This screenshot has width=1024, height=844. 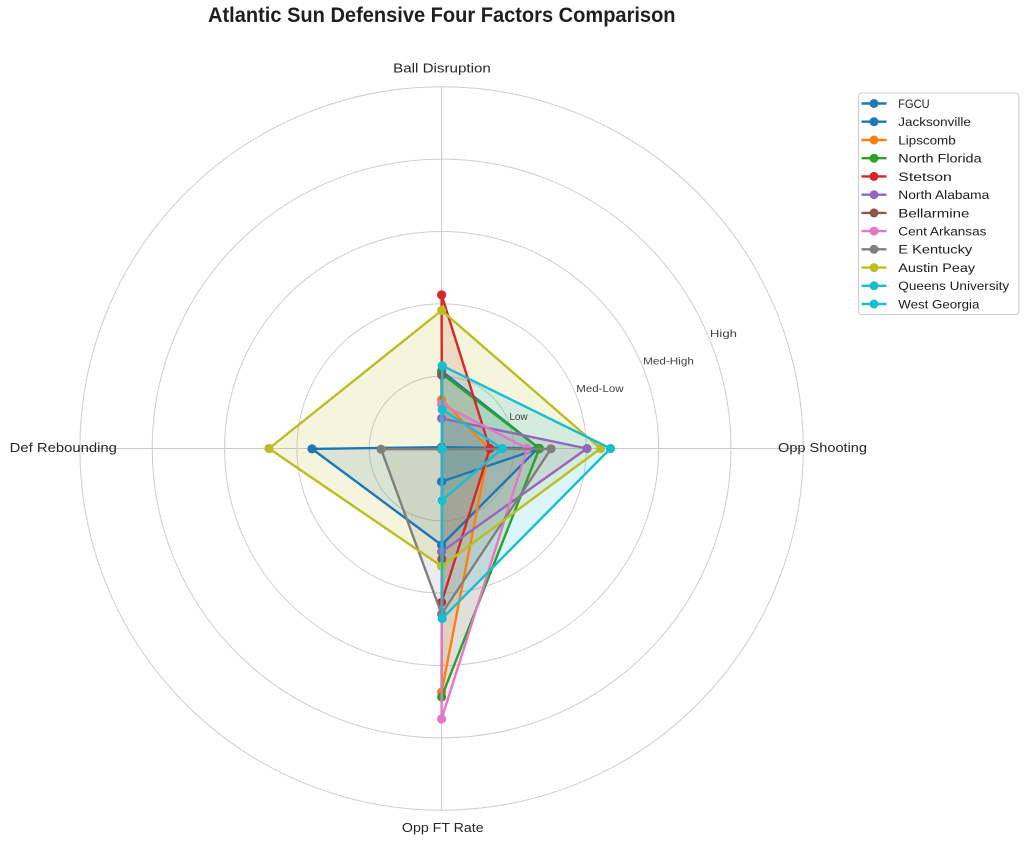 What do you see at coordinates (63, 447) in the screenshot?
I see `svg-text: Def Rebounding` at bounding box center [63, 447].